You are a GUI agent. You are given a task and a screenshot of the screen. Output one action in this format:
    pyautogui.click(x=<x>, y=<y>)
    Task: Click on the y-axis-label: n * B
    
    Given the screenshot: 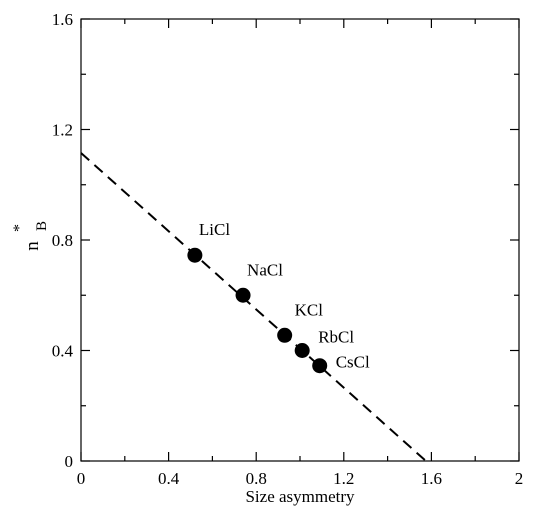 What is the action you would take?
    pyautogui.click(x=30, y=236)
    